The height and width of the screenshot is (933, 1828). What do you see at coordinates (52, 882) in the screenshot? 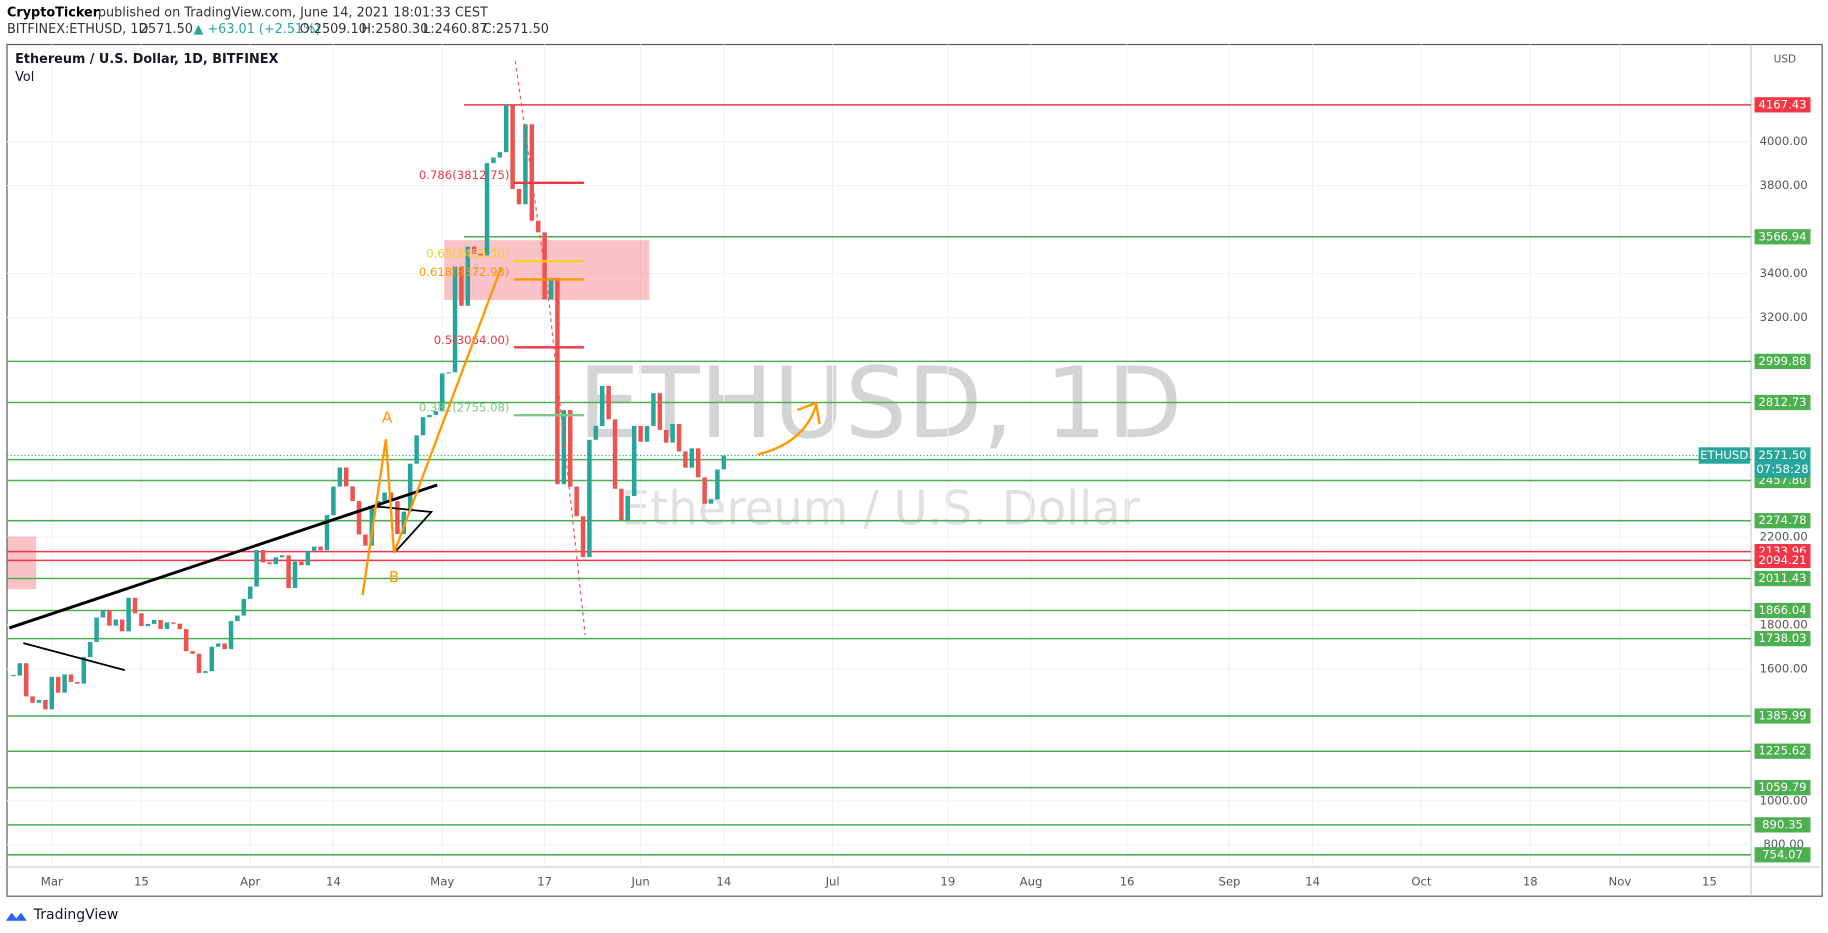
I see `x-tick-label: Mar` at bounding box center [52, 882].